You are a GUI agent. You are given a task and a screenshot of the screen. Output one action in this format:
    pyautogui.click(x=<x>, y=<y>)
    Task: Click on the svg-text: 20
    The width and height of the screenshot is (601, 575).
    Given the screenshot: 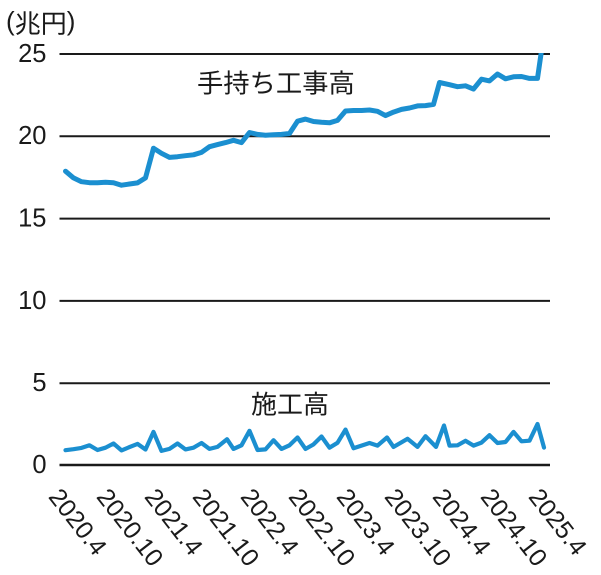 What is the action you would take?
    pyautogui.click(x=32, y=136)
    